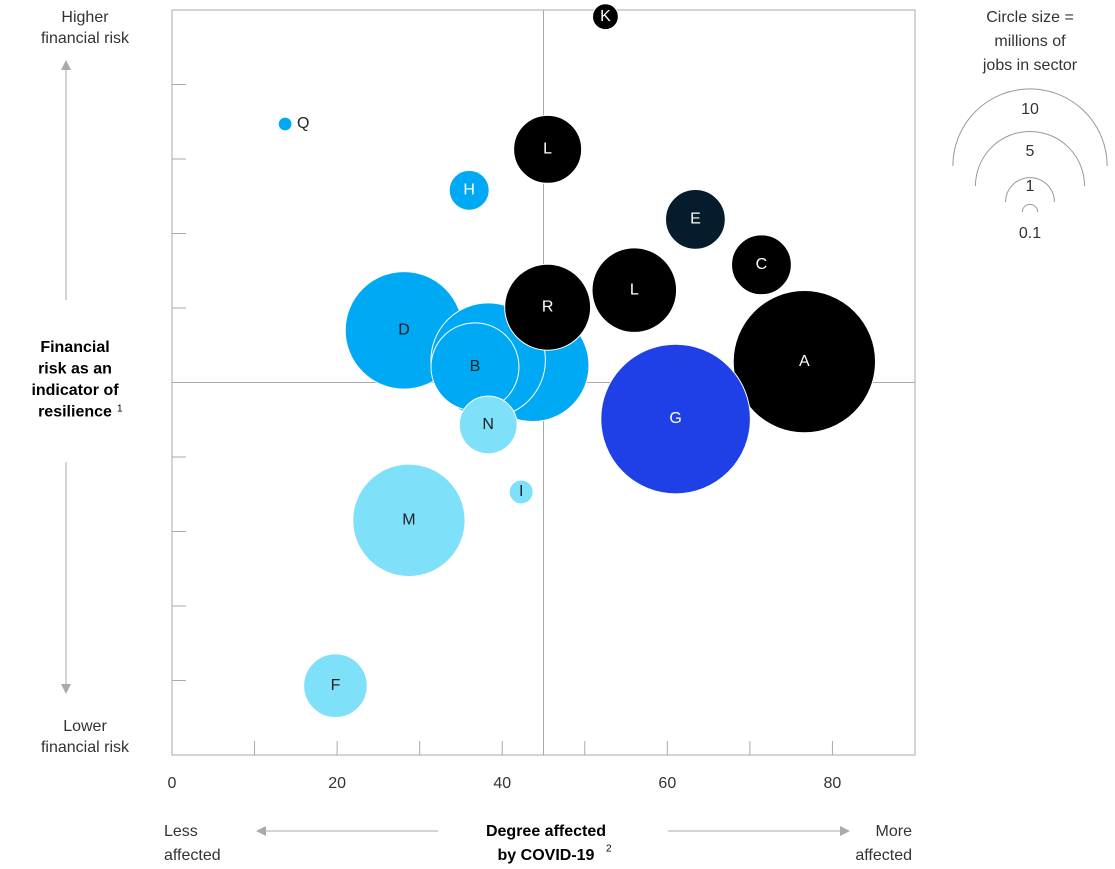  Describe the element at coordinates (85, 726) in the screenshot. I see `axis-label: Lower` at that location.